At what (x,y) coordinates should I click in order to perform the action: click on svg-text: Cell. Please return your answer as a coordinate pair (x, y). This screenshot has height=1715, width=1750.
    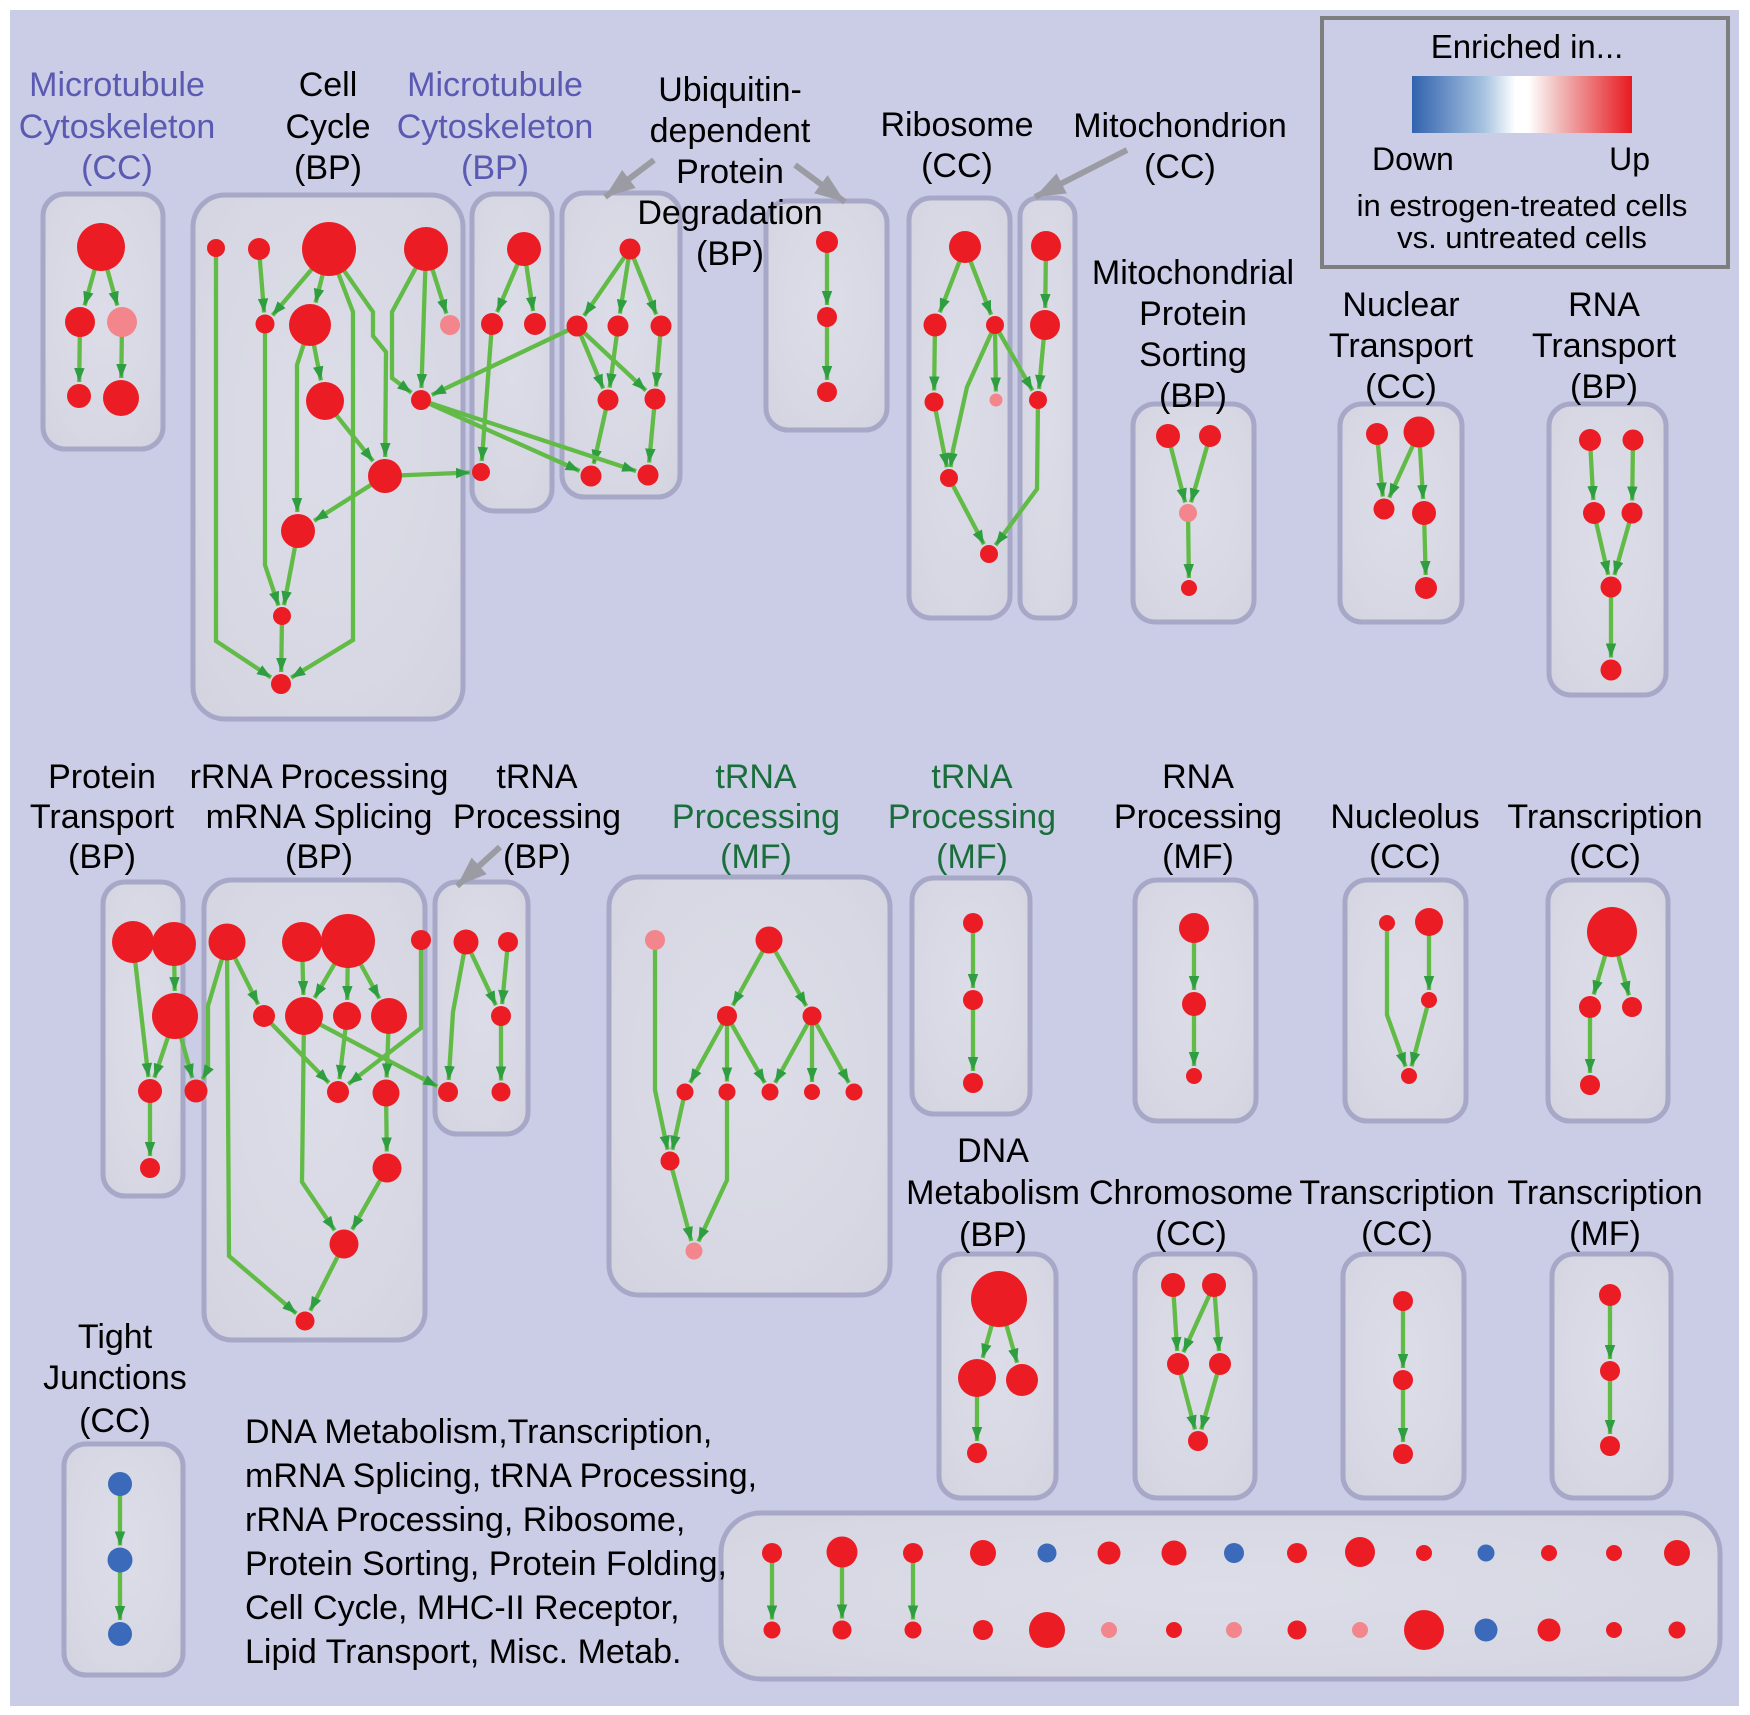
    Looking at the image, I should click on (328, 85).